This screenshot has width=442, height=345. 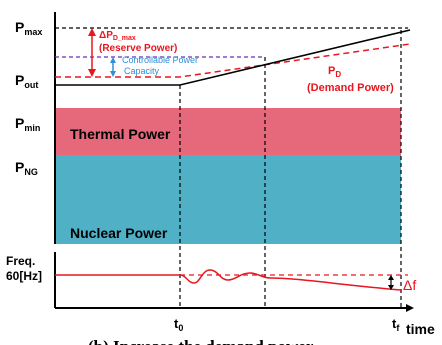 I want to click on reserve-arrow-head-top, so click(x=92, y=32).